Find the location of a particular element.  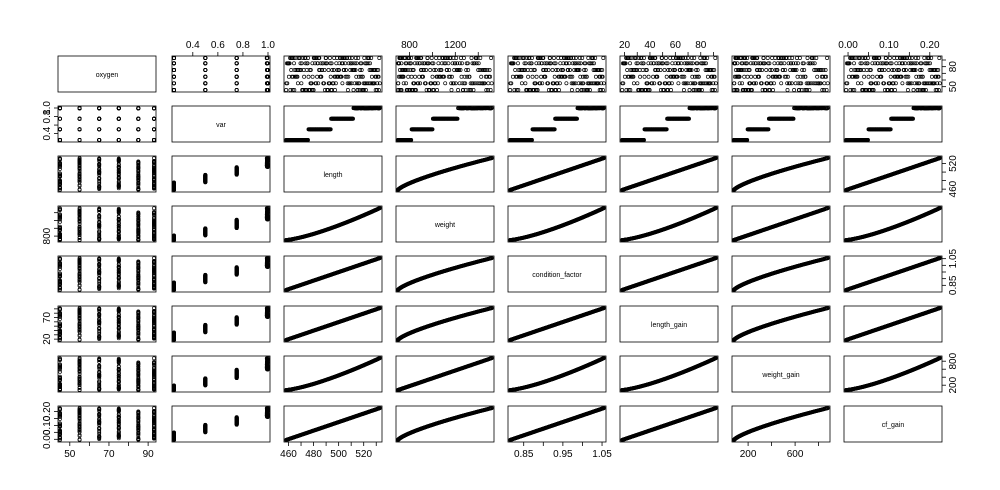

diagonal-label-var: var is located at coordinates (221, 125).